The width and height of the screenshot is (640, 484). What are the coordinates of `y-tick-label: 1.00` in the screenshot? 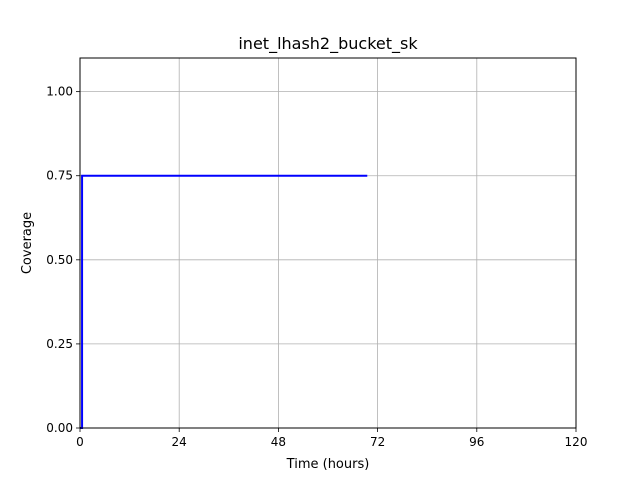 It's located at (59, 92).